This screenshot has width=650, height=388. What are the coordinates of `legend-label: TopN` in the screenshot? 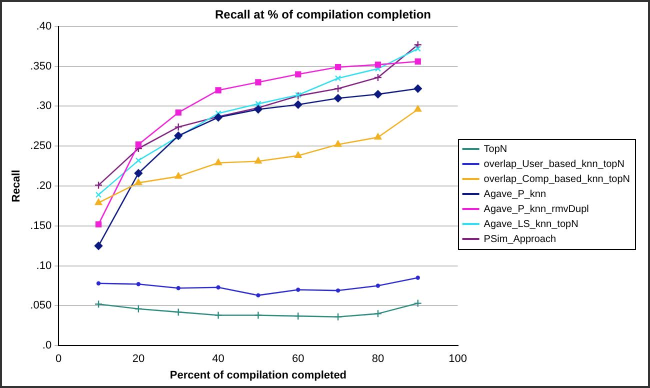 It's located at (496, 149).